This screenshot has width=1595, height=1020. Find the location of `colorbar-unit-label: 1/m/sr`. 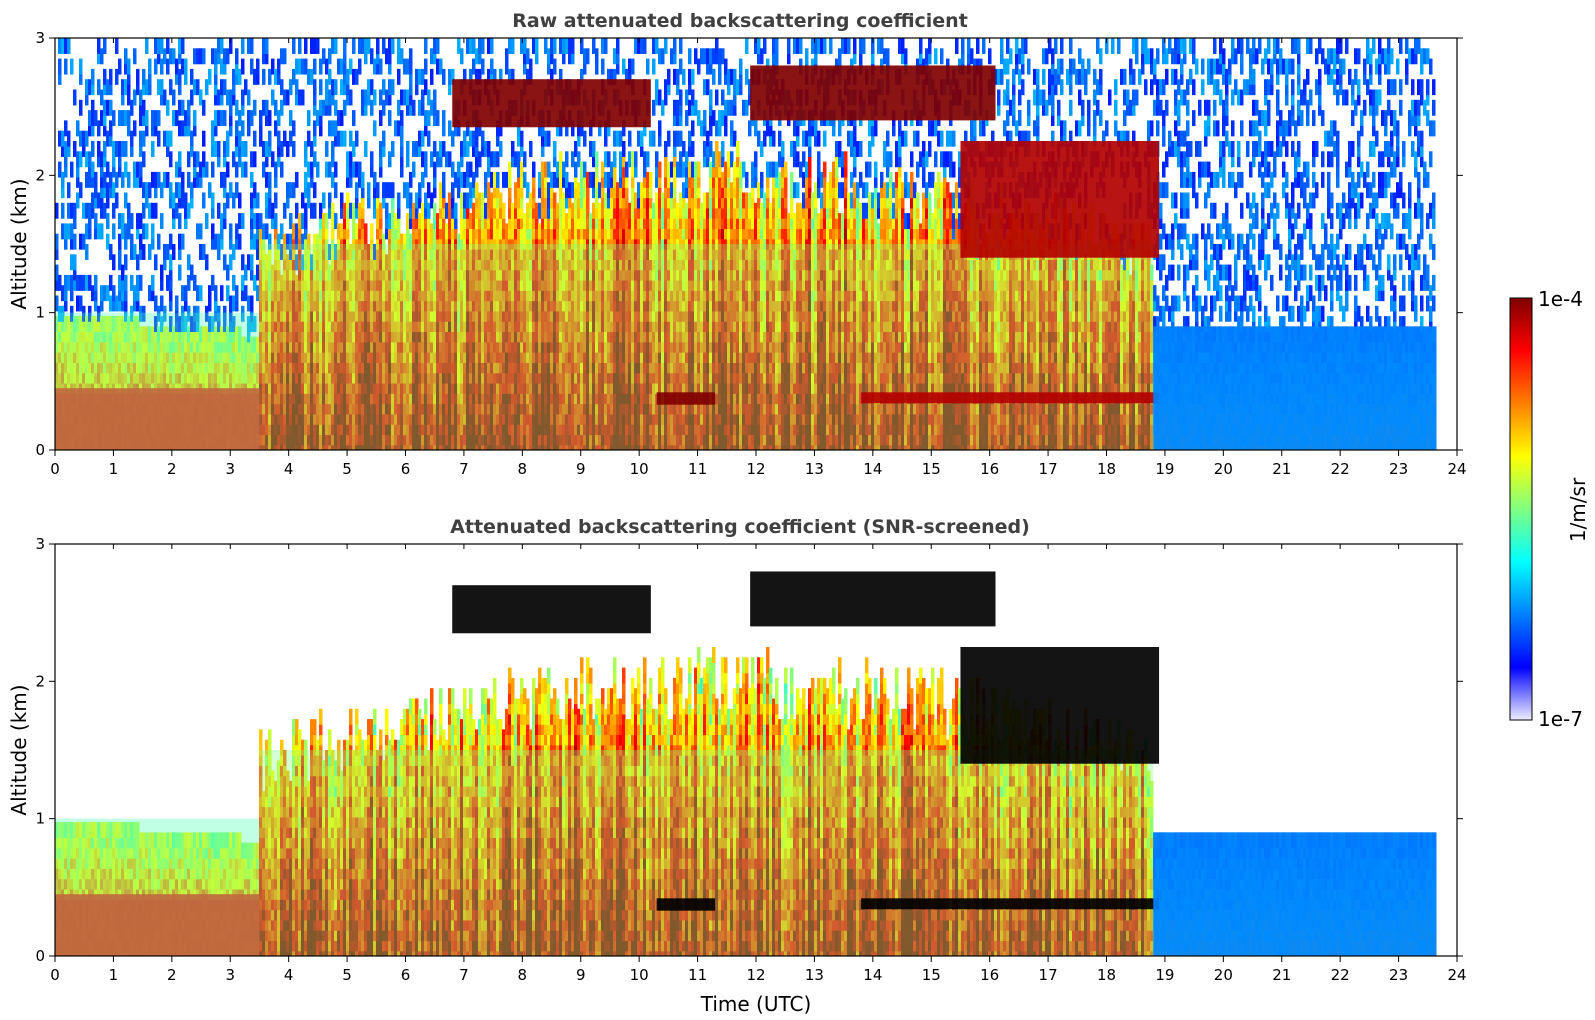

colorbar-unit-label: 1/m/sr is located at coordinates (1578, 509).